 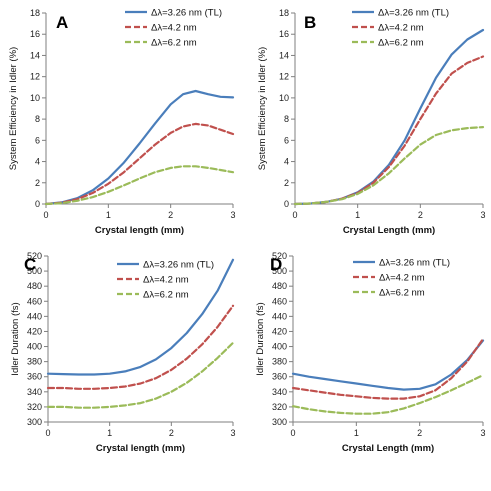 I want to click on panel-c-y-tick-label: 520, so click(x=34, y=256).